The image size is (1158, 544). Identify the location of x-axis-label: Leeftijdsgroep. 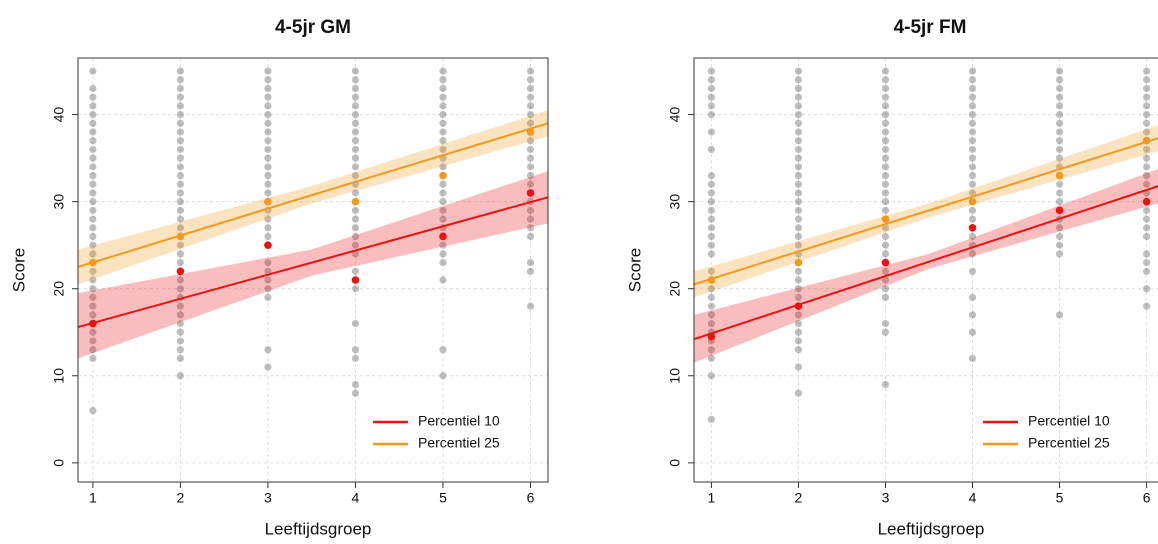
(931, 528).